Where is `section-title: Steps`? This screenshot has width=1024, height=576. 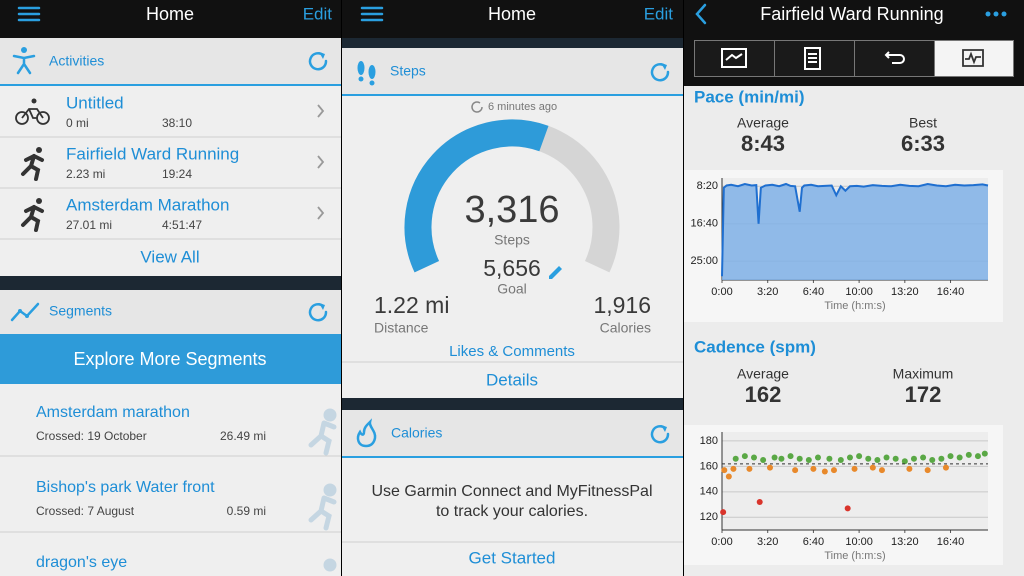 section-title: Steps is located at coordinates (408, 71).